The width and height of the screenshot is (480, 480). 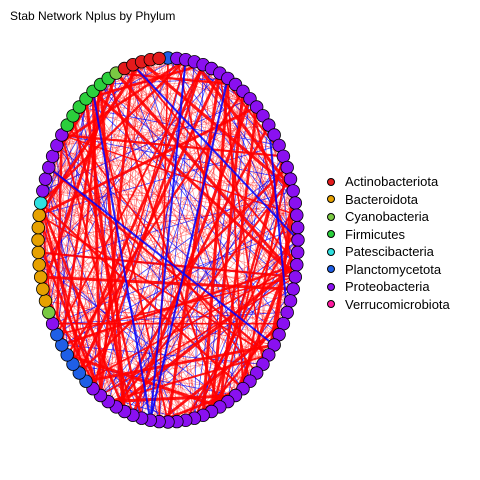 What do you see at coordinates (93, 16) in the screenshot?
I see `chart-title: Stab Network Nplus by Phylum` at bounding box center [93, 16].